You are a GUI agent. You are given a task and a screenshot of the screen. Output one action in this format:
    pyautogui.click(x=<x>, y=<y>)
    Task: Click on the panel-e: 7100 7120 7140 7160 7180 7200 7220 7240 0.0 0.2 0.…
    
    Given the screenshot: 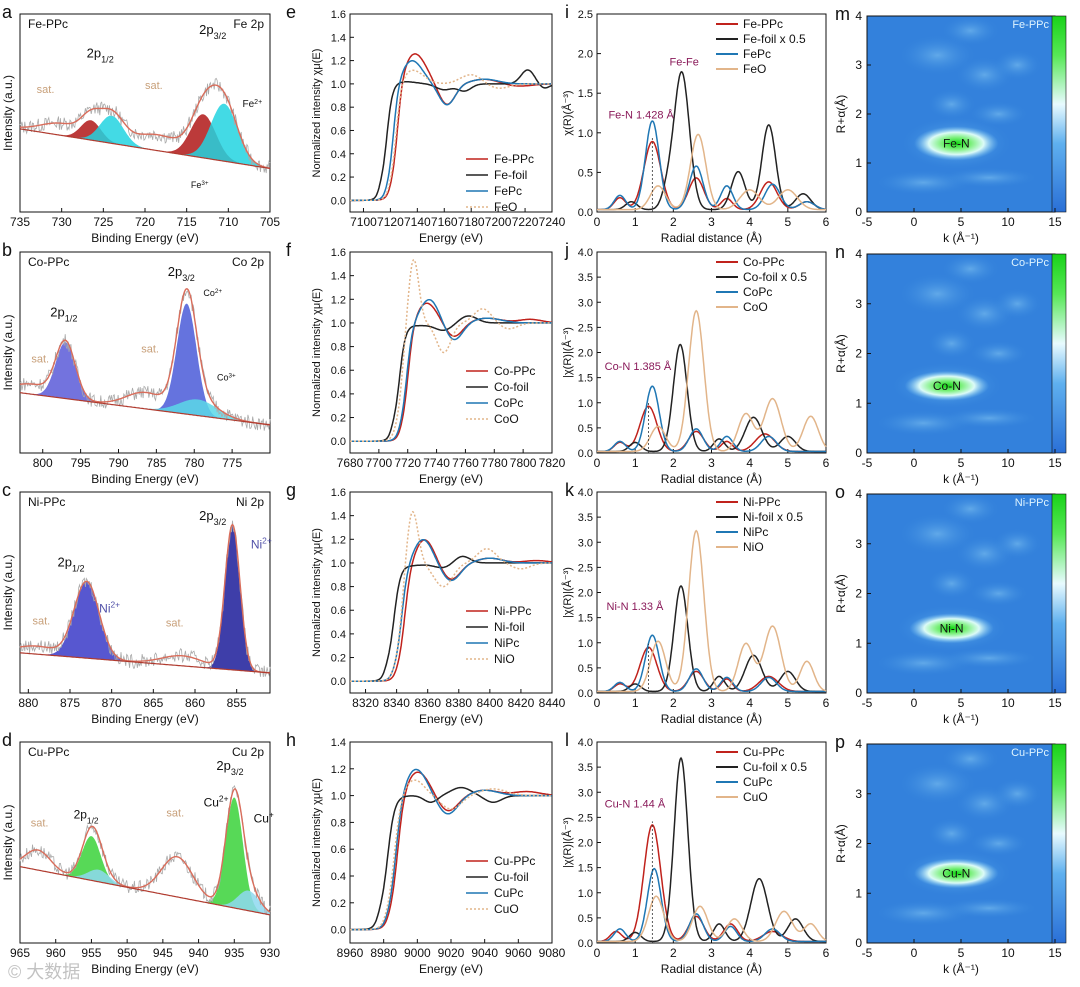 What is the action you would take?
    pyautogui.click(x=426, y=123)
    